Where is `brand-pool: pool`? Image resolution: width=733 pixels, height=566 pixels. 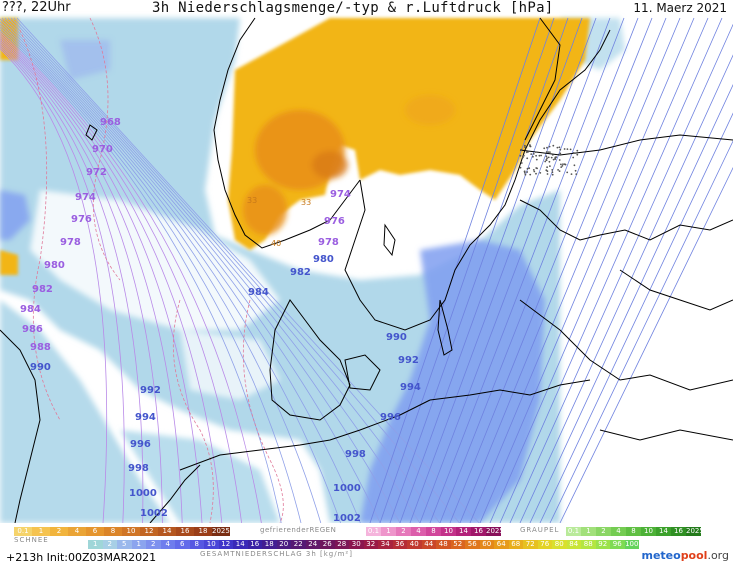
brand-pool: pool is located at coordinates (694, 555).